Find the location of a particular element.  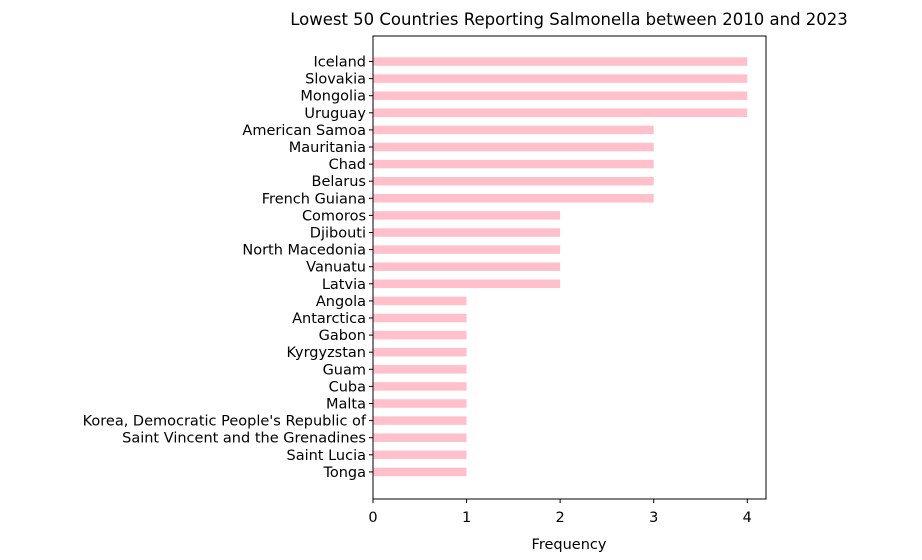

y-tick-label: North Macedonia is located at coordinates (304, 251).